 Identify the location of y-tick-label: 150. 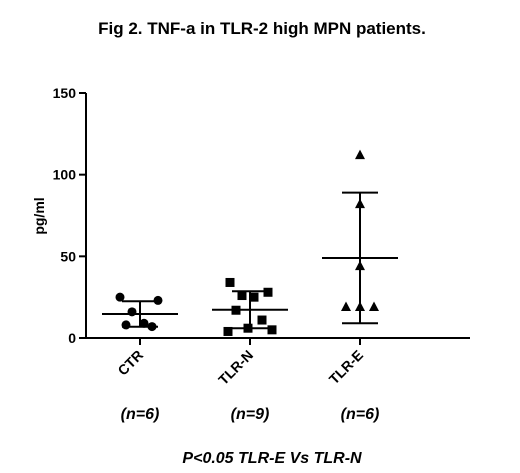
(65, 93).